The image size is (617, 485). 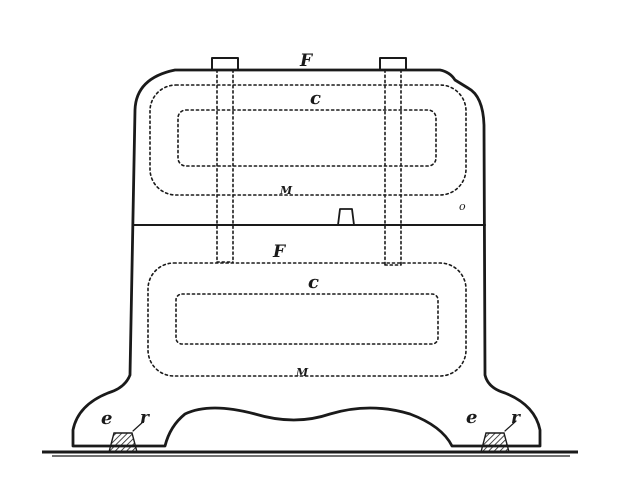 What do you see at coordinates (145, 418) in the screenshot?
I see `label-bearing-left-r: r` at bounding box center [145, 418].